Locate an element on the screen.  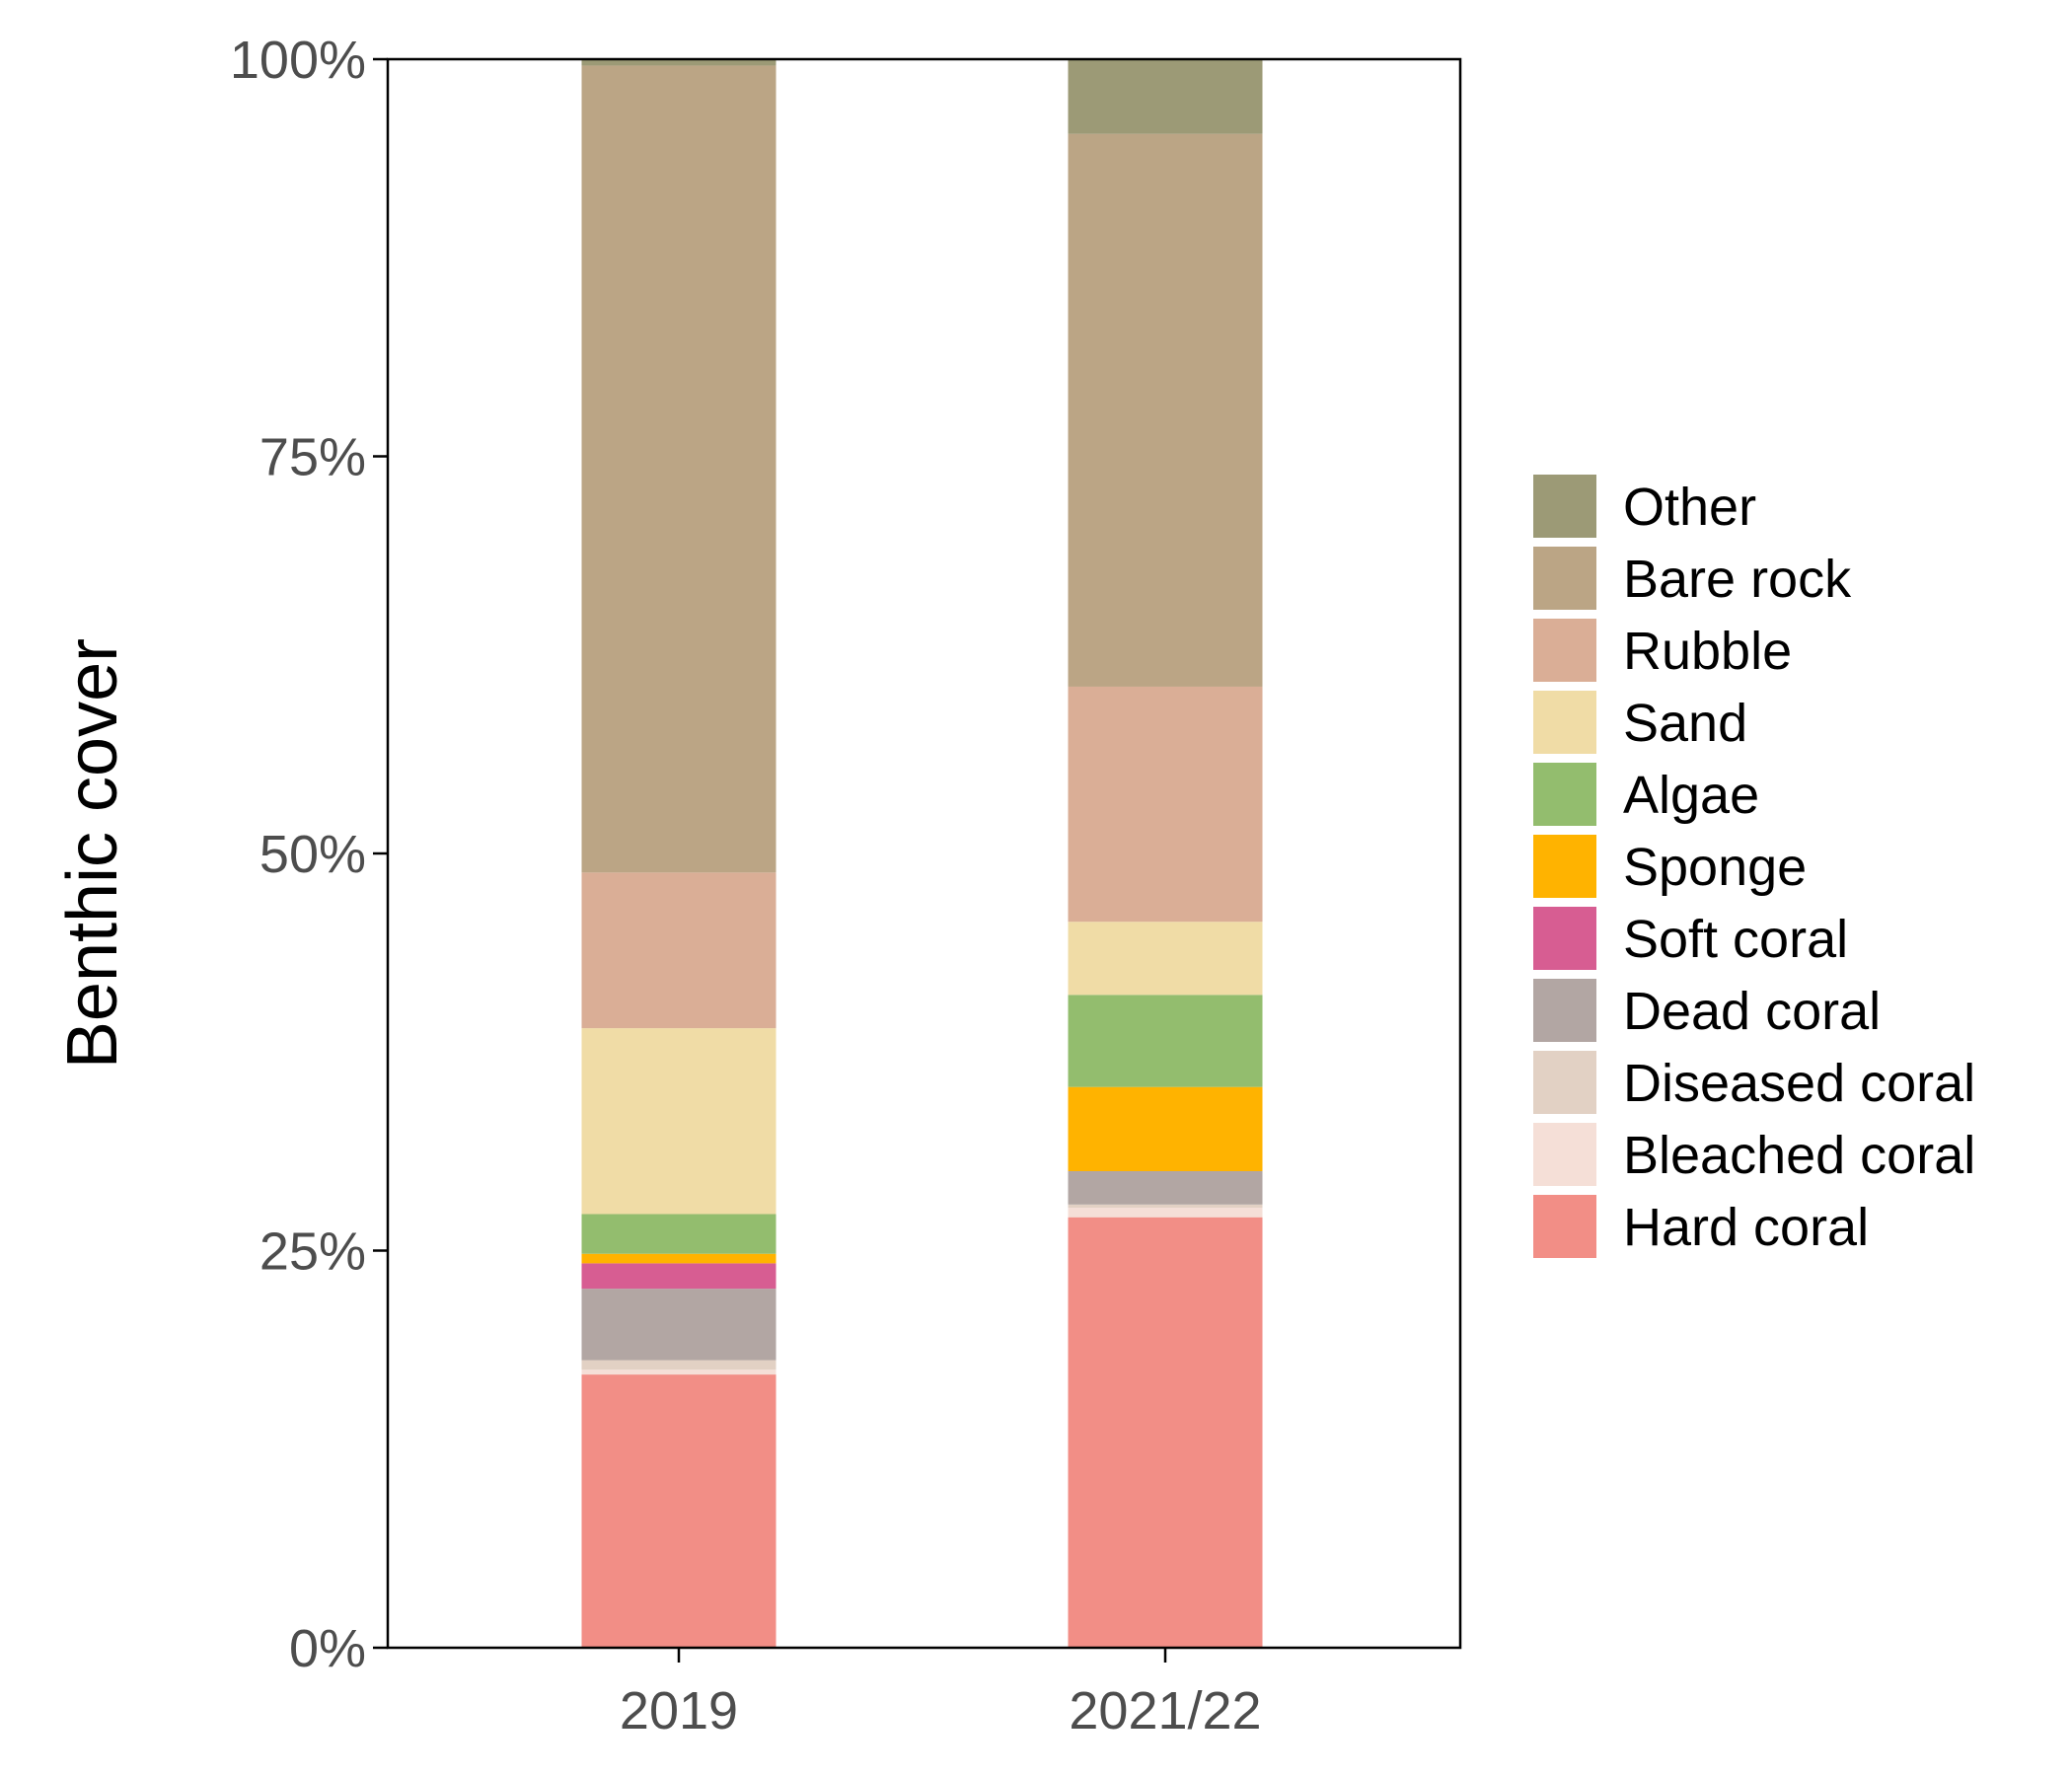
y-axis: 0% 25% 50% 75% 100% is located at coordinates (309, 855).